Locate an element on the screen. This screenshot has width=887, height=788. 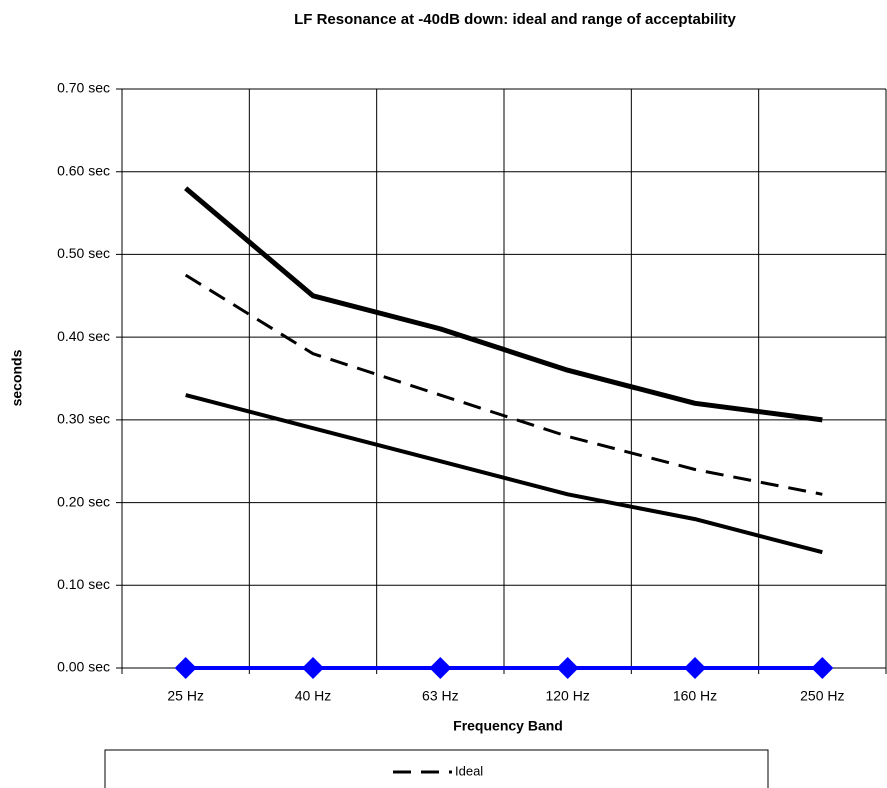
x-tick-label: 250 Hz is located at coordinates (822, 696).